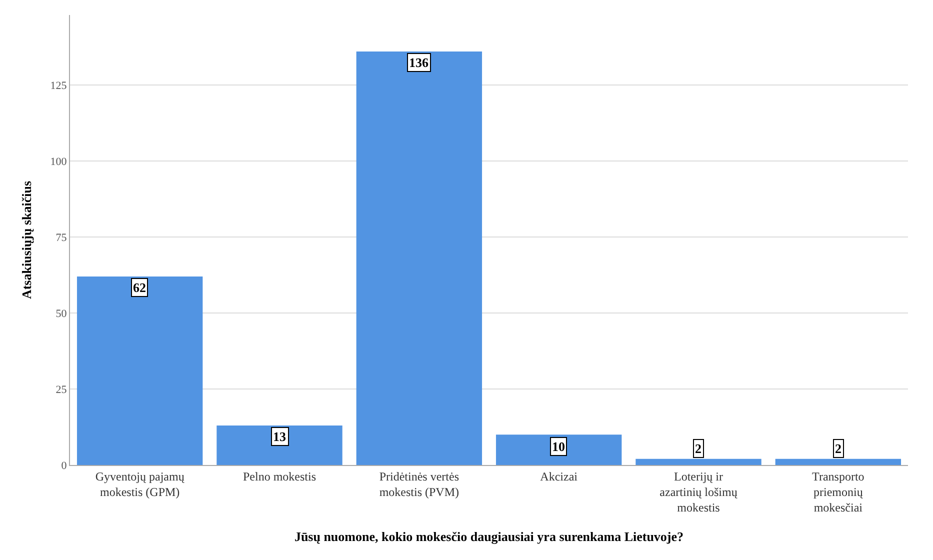  Describe the element at coordinates (26, 240) in the screenshot. I see `y-axis-title: Atsakiusiųjų skaičius` at that location.